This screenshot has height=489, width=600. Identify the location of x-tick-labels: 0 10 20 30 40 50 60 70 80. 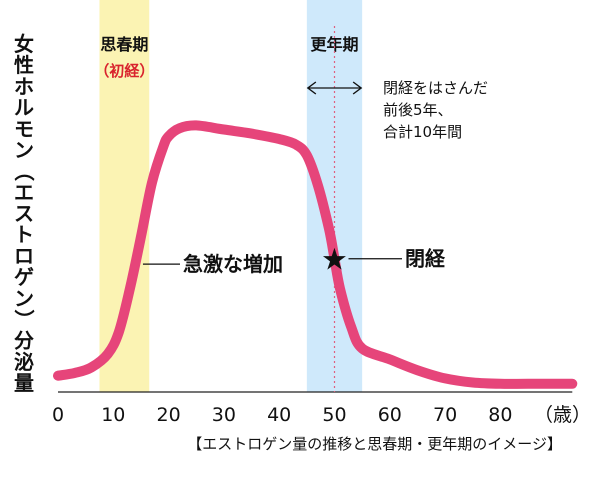
(282, 415).